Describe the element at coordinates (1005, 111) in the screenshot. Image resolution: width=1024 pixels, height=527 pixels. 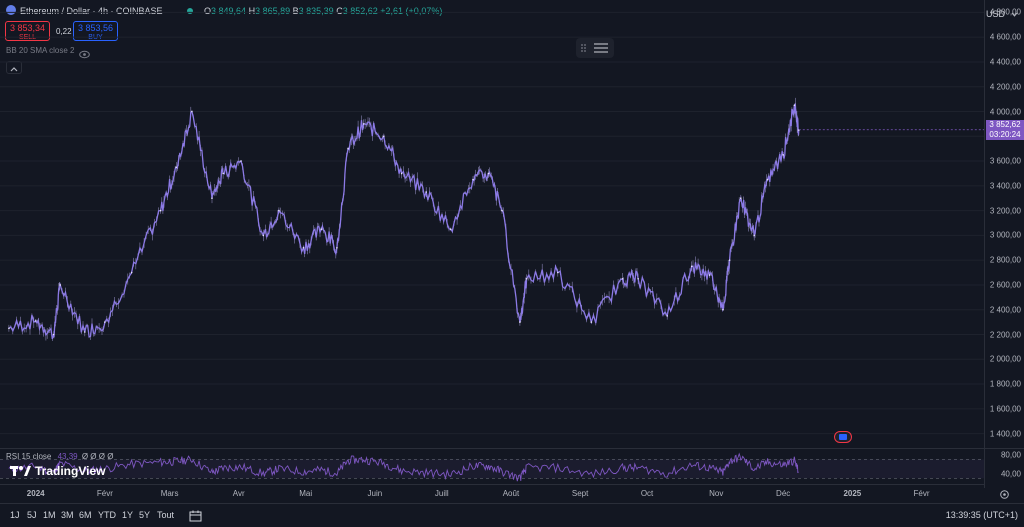
I see `price-tick-label: 4 000,00` at that location.